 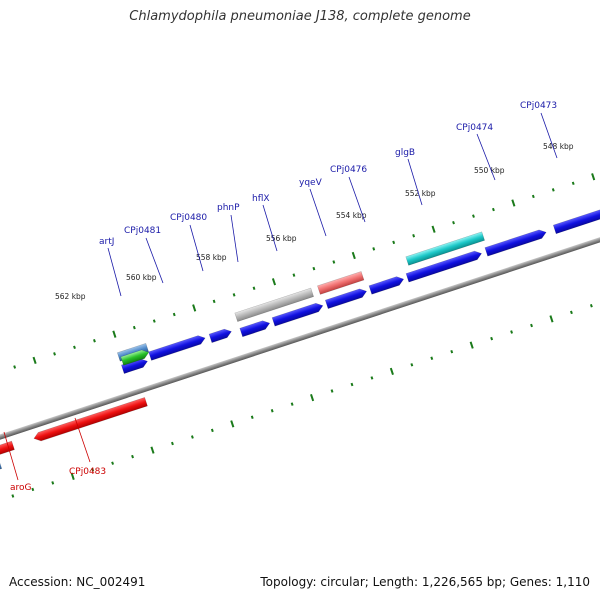 What do you see at coordinates (87, 472) in the screenshot?
I see `gene-label: CPj0483` at bounding box center [87, 472].